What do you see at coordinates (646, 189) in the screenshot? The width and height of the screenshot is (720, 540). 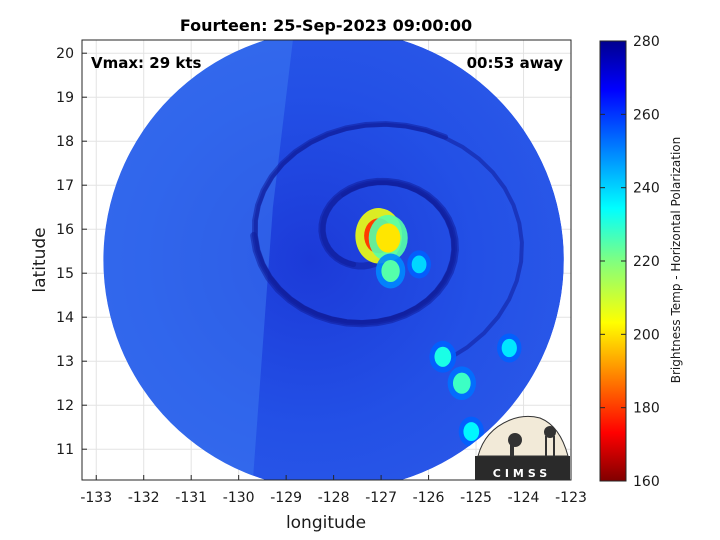 I see `colorbar-tick-label: 240` at bounding box center [646, 189].